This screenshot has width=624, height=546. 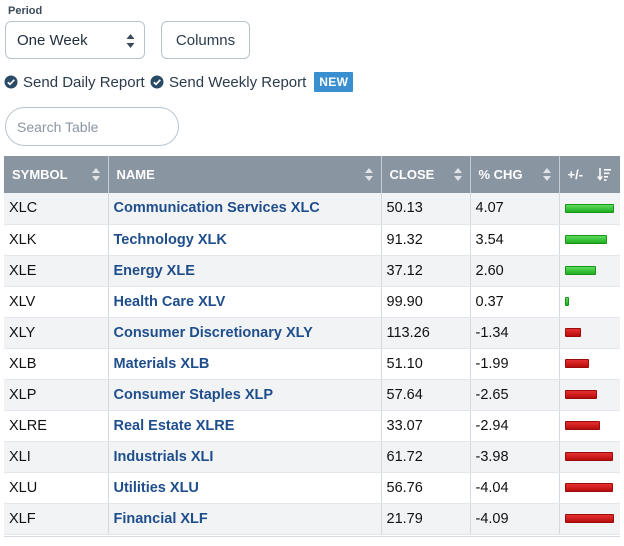 I want to click on header-plus-minus-label: +/-, so click(x=575, y=174).